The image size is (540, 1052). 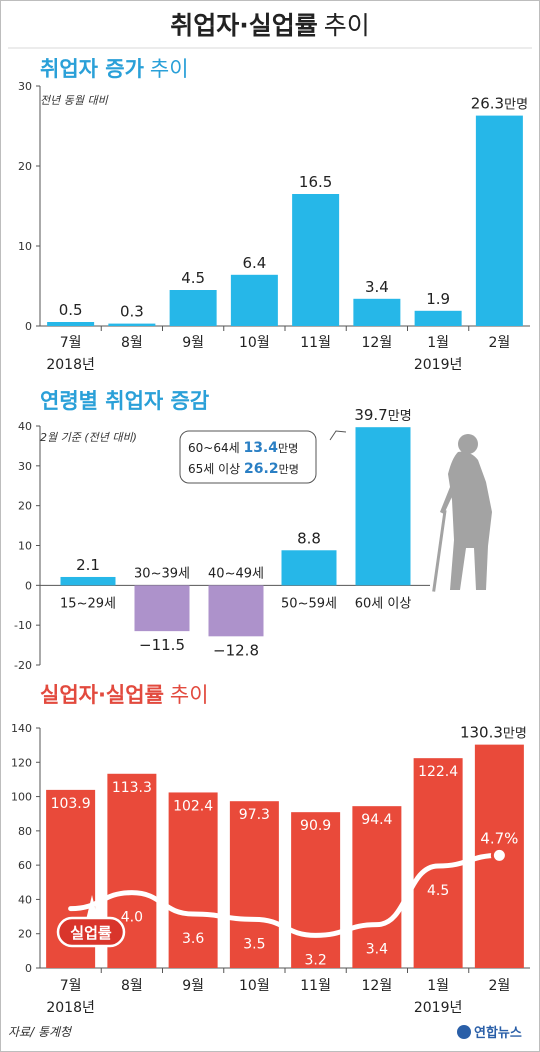 What do you see at coordinates (338, 435) in the screenshot?
I see `callout-leader` at bounding box center [338, 435].